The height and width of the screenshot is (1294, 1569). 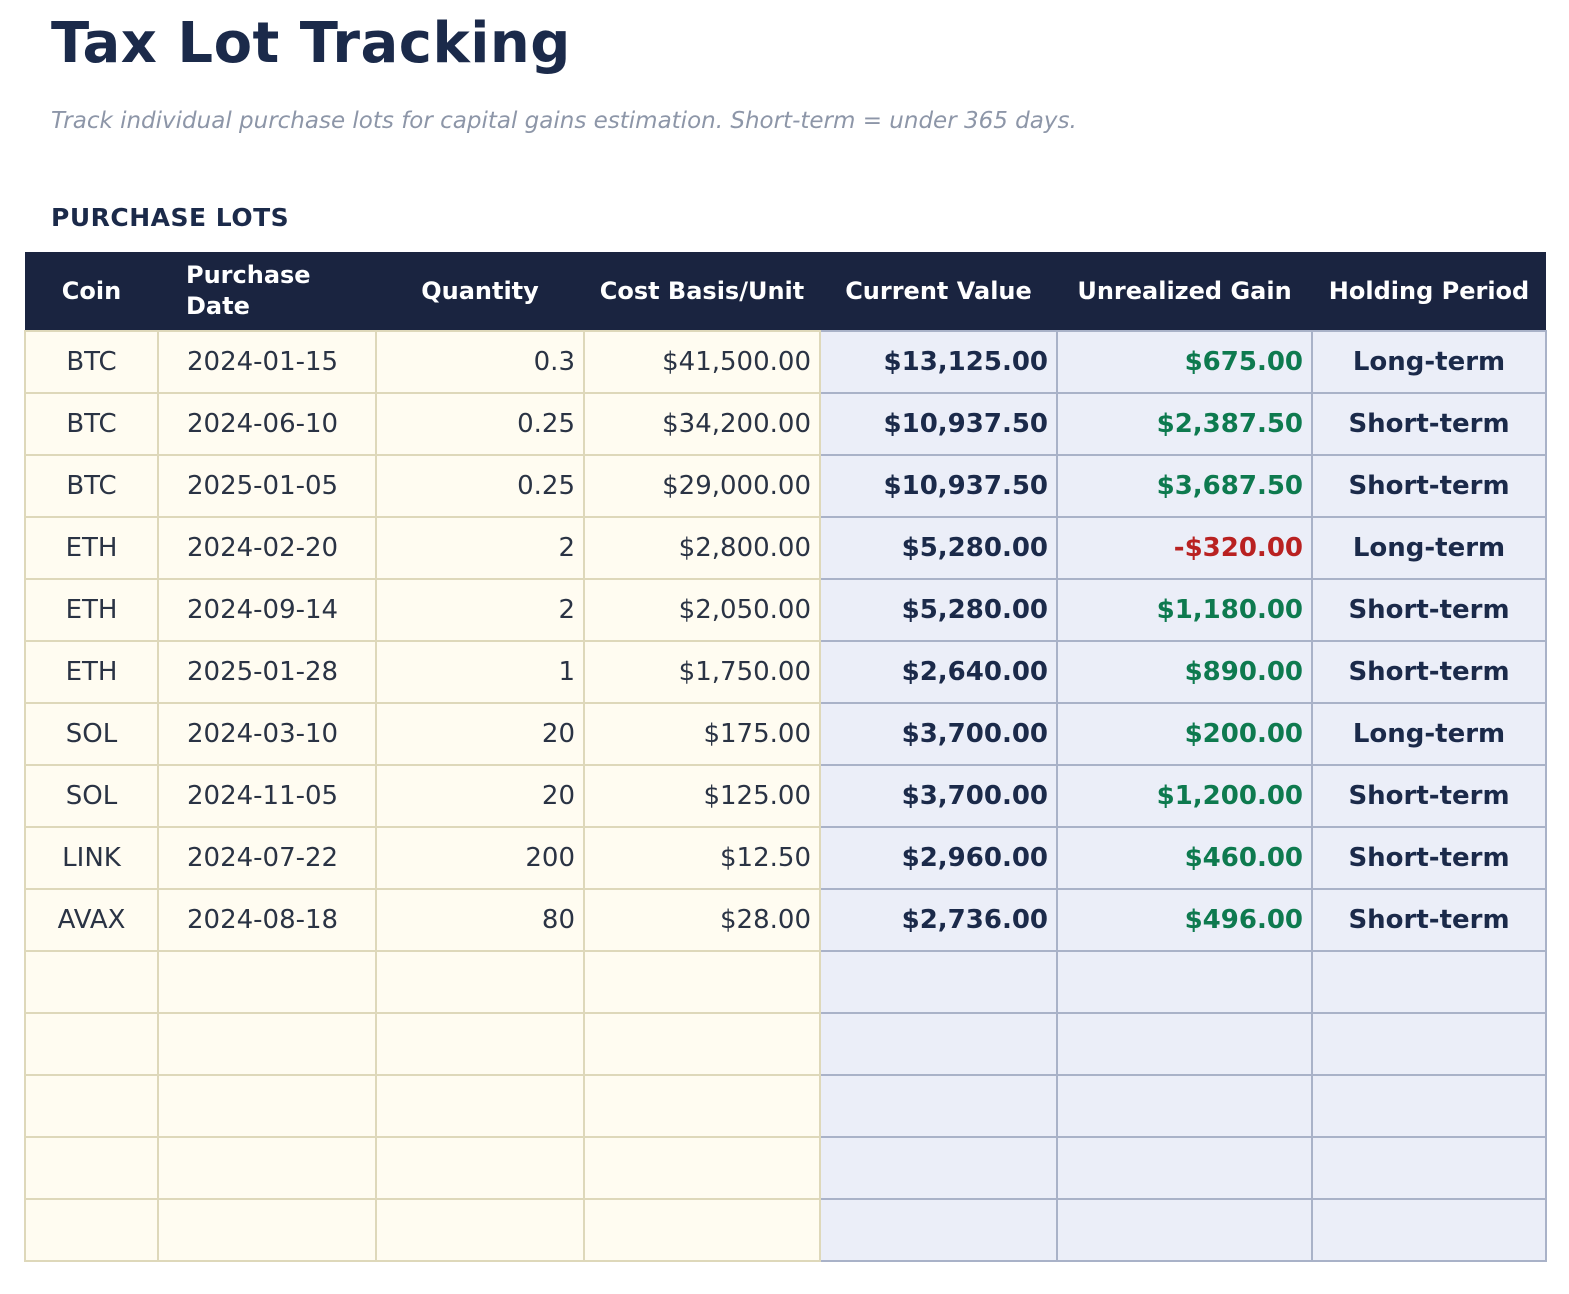 What do you see at coordinates (480, 362) in the screenshot?
I see `cell-quantity: 0.3` at bounding box center [480, 362].